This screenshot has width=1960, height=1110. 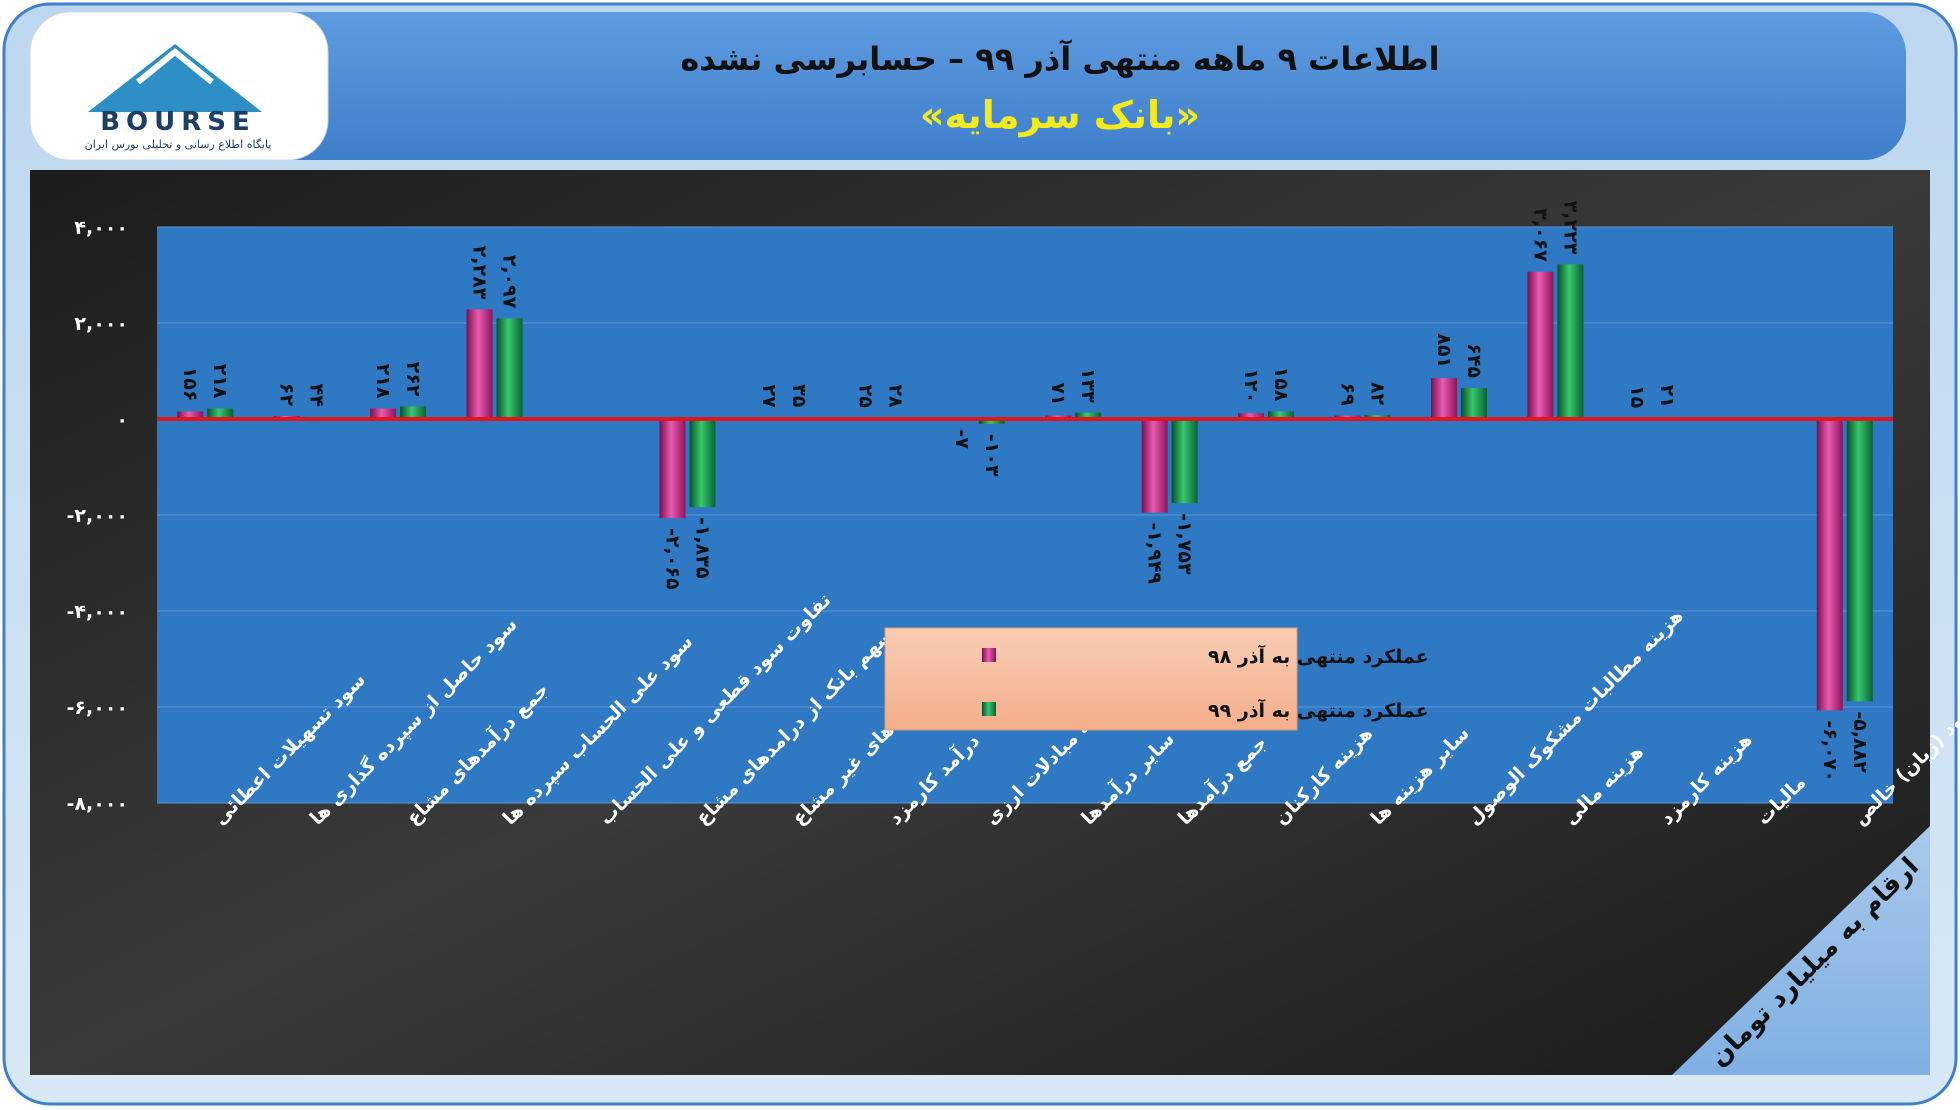 What do you see at coordinates (1058, 393) in the screenshot?
I see `value-label: ۷۱` at bounding box center [1058, 393].